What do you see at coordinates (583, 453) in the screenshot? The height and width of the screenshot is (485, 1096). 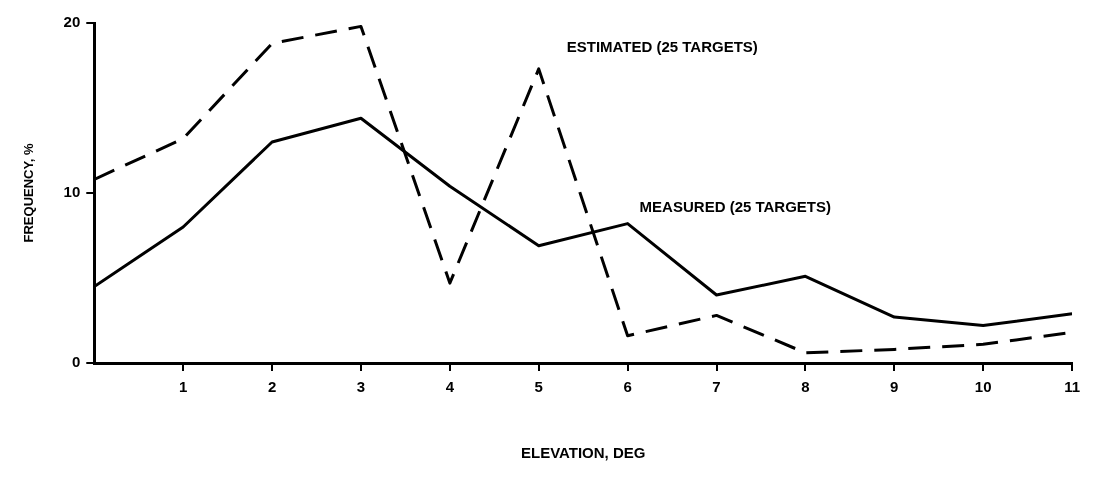 I see `x-axis-title: ELEVATION, DEG` at bounding box center [583, 453].